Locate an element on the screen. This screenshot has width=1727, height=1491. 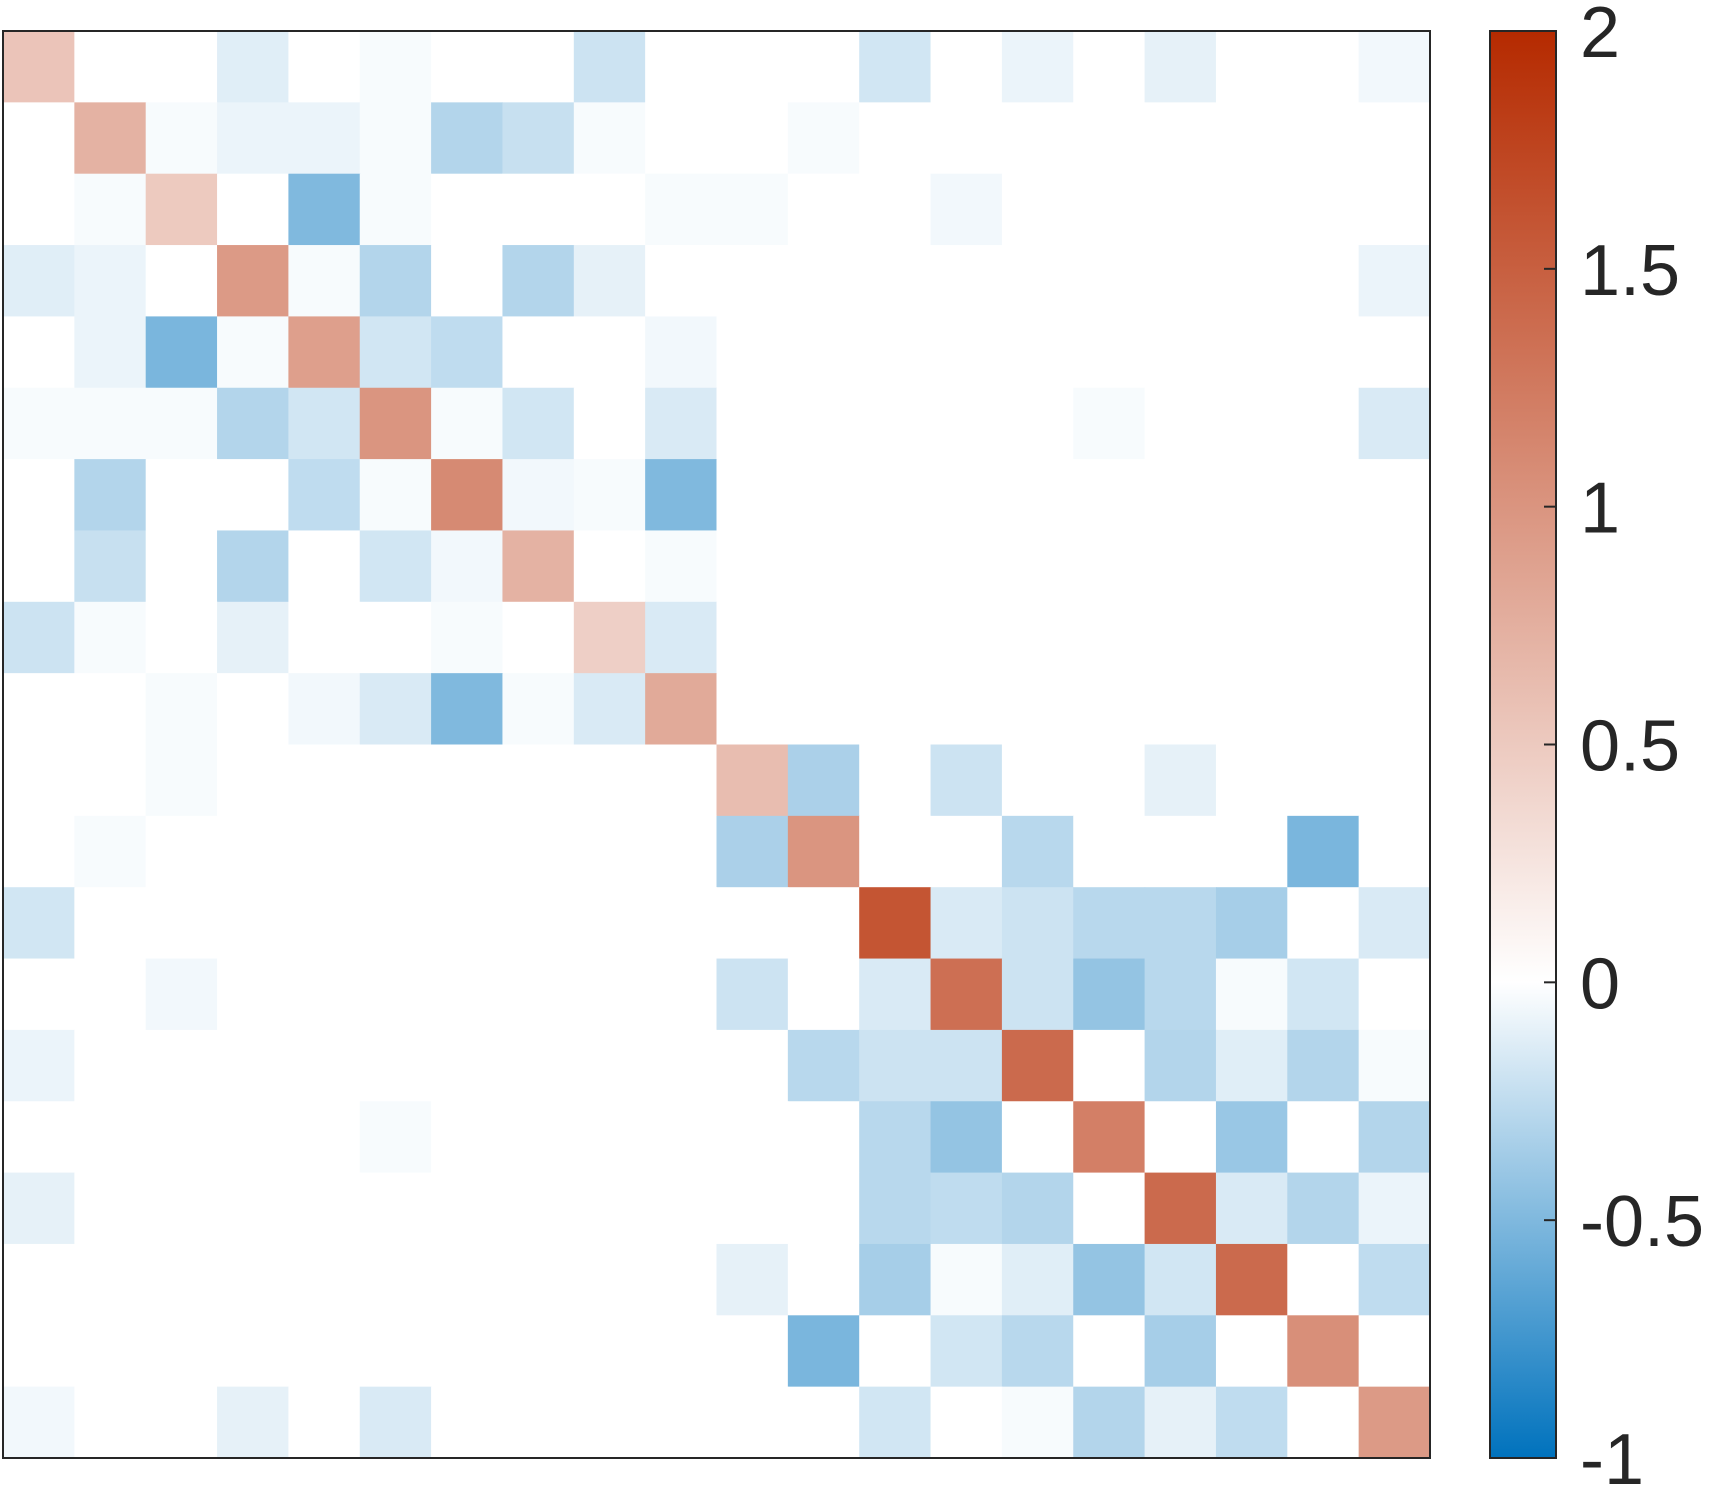
colorbar-tick-label: 0 is located at coordinates (1600, 984).